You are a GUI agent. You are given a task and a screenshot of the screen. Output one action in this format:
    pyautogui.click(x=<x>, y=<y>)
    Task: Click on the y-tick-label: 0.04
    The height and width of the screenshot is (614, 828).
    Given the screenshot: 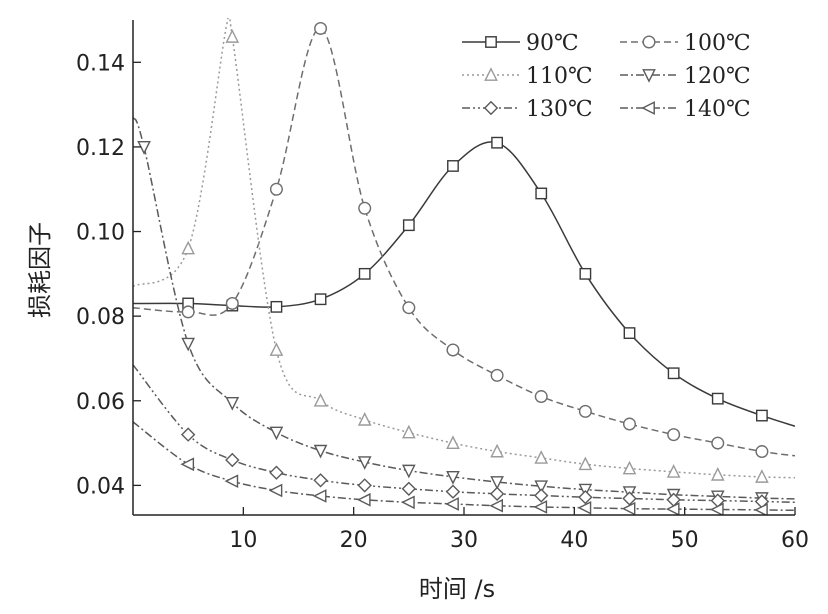 What is the action you would take?
    pyautogui.click(x=100, y=486)
    